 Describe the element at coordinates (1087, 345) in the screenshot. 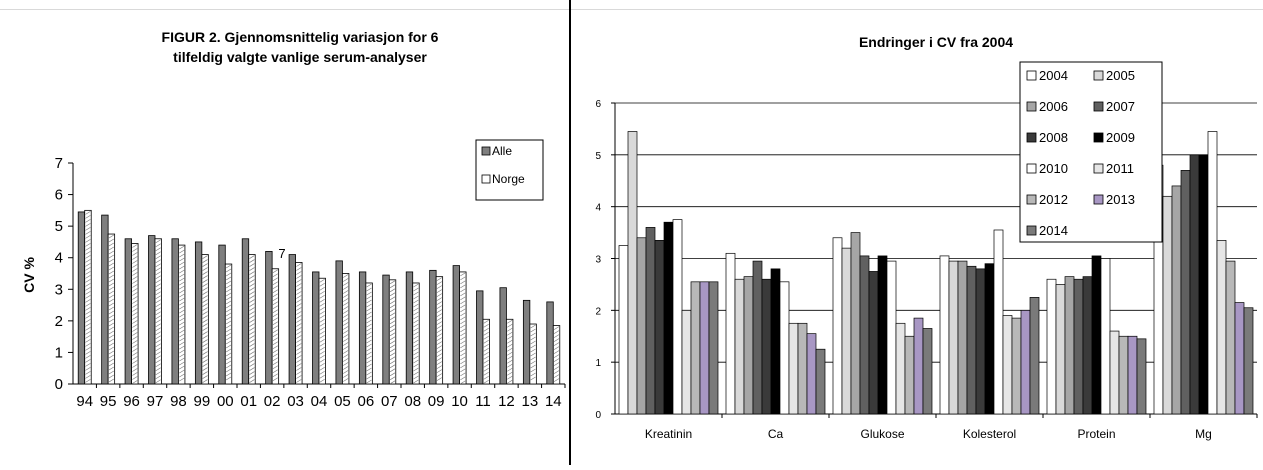

I see `right-bar-2008` at that location.